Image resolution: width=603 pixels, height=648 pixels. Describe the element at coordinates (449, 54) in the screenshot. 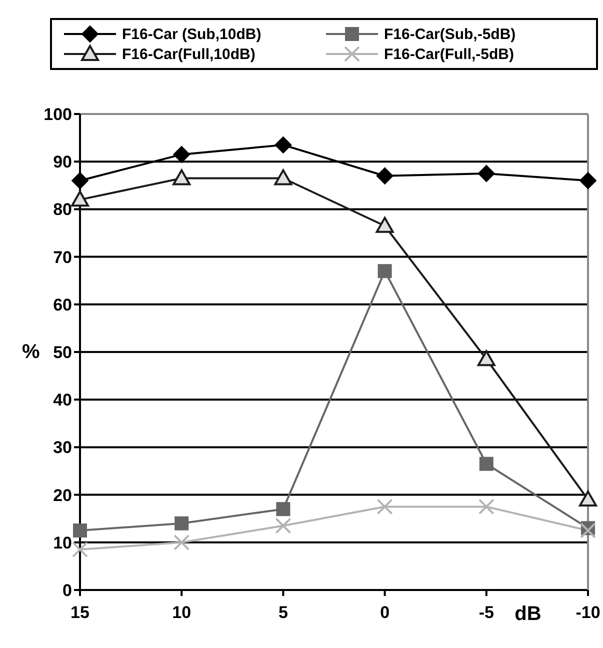

I see `legend-label: F16-Car(Full,-5dB)` at that location.